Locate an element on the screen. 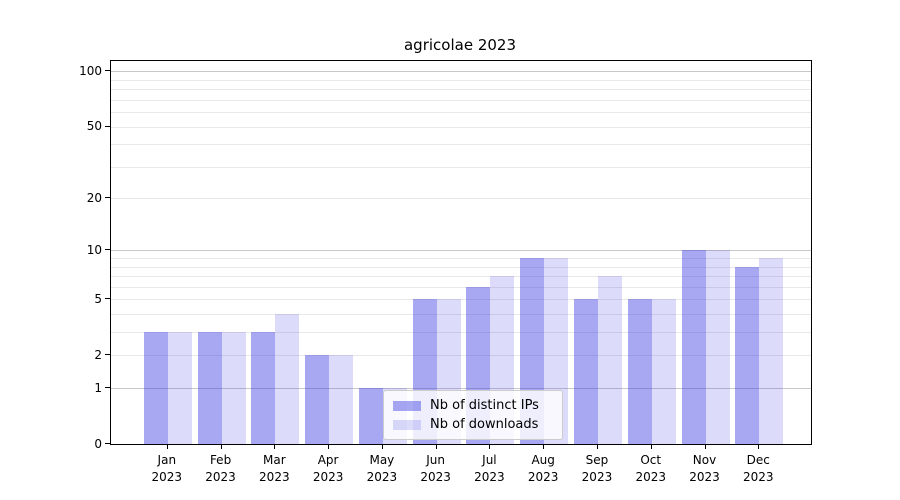 The image size is (900, 500). x-tick-label-jan: Jan 2023 is located at coordinates (167, 469).